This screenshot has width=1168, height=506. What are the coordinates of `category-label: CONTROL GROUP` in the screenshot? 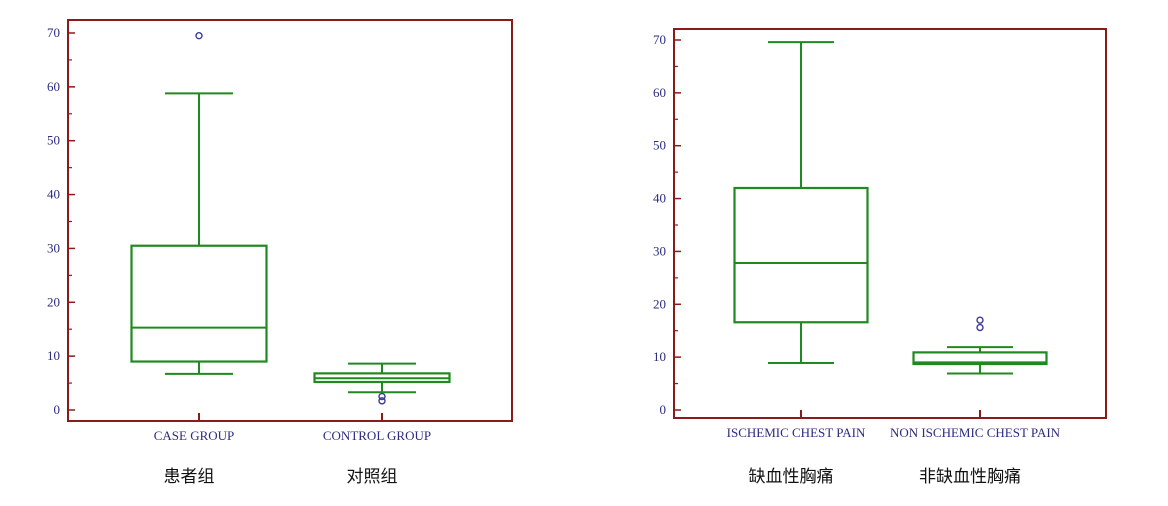 It's located at (377, 435).